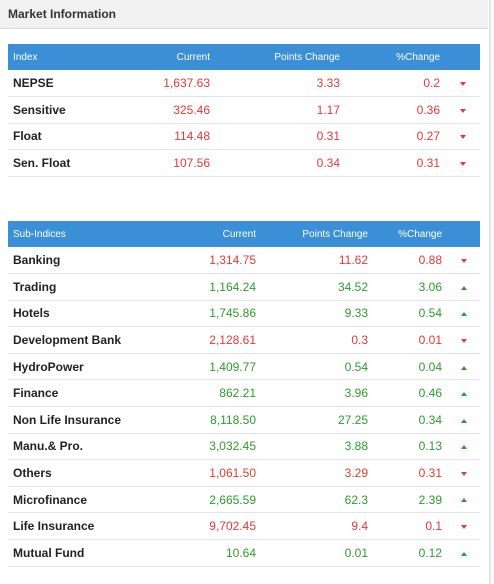 The image size is (494, 584). I want to click on row-points-change: 1.17, so click(328, 109).